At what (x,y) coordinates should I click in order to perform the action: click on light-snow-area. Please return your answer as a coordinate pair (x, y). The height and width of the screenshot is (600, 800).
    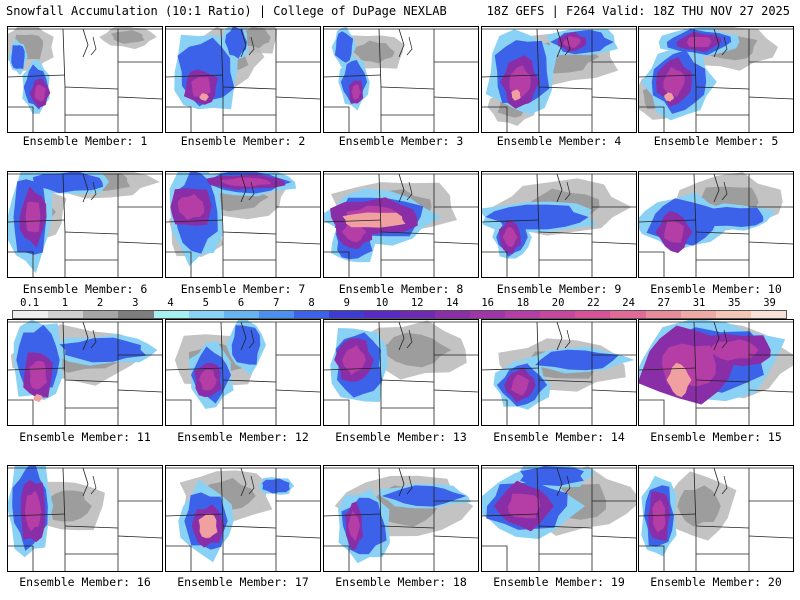
    Looking at the image, I should click on (128, 37).